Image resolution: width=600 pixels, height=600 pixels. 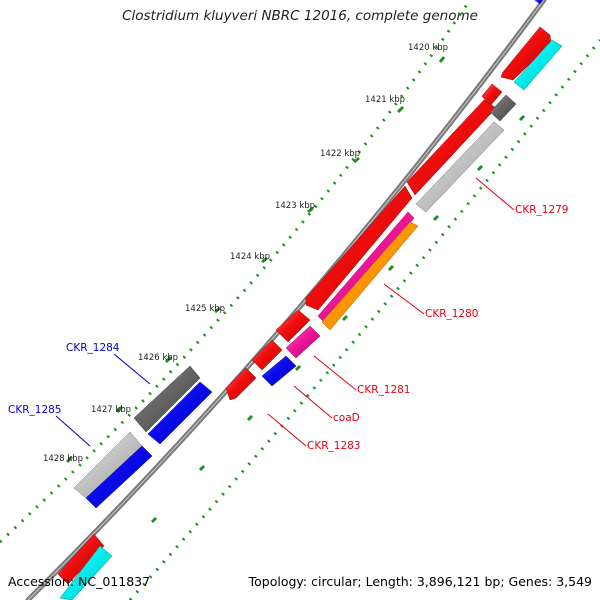 What do you see at coordinates (451, 314) in the screenshot?
I see `gene-label-ckr-1280: CKR_1280` at bounding box center [451, 314].